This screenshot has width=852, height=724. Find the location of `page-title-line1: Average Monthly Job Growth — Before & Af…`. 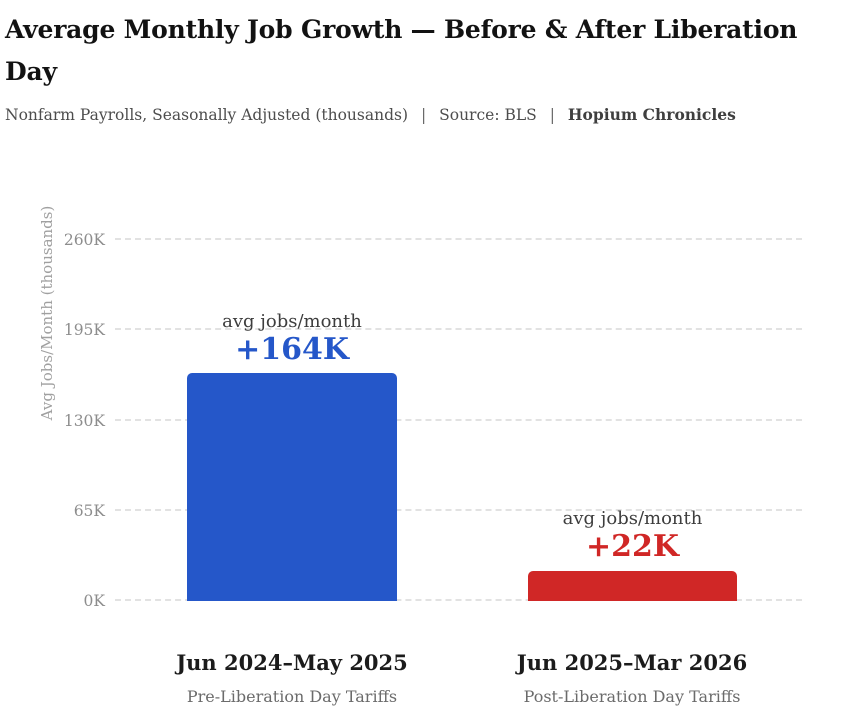

page-title-line1: Average Monthly Job Growth — Before & Af… is located at coordinates (401, 29).